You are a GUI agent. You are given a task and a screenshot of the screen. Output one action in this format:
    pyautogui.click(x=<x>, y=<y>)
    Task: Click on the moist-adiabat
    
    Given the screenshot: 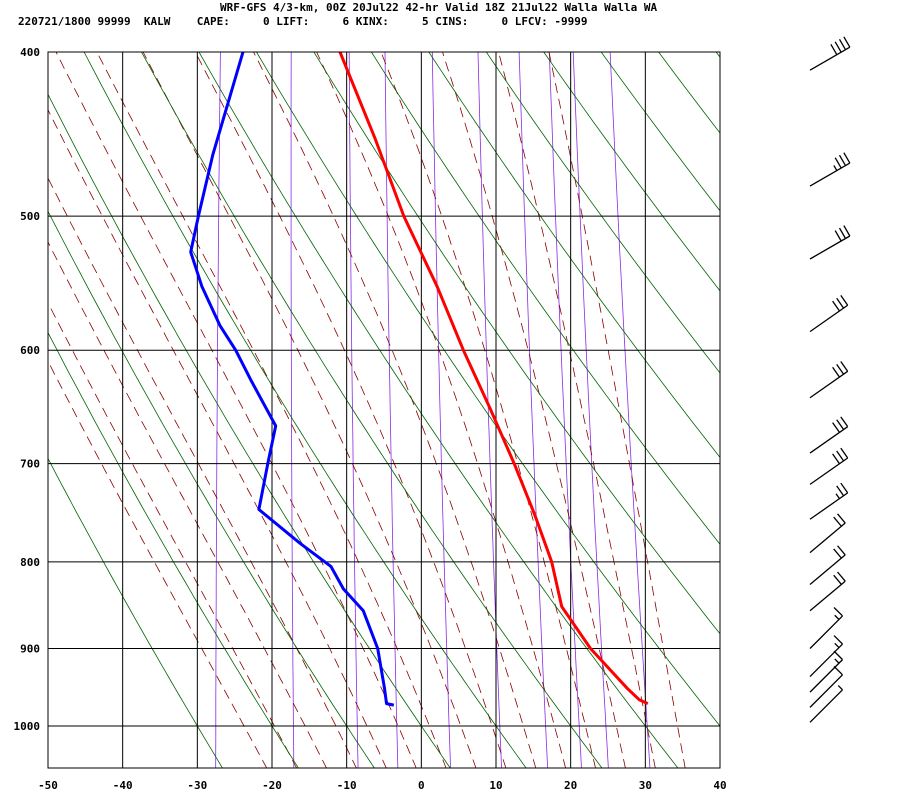 What is the action you would take?
    pyautogui.click(x=158, y=564)
    